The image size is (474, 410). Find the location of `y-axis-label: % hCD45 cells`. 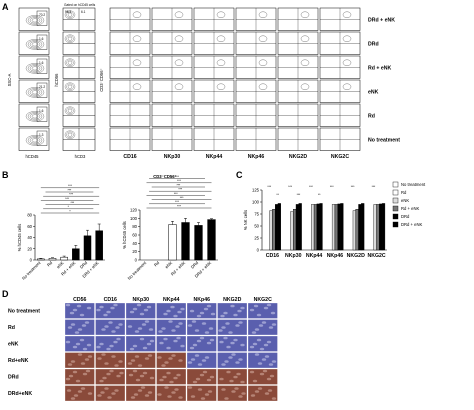

y-axis-label: % hCD45 cells is located at coordinates (19, 237).